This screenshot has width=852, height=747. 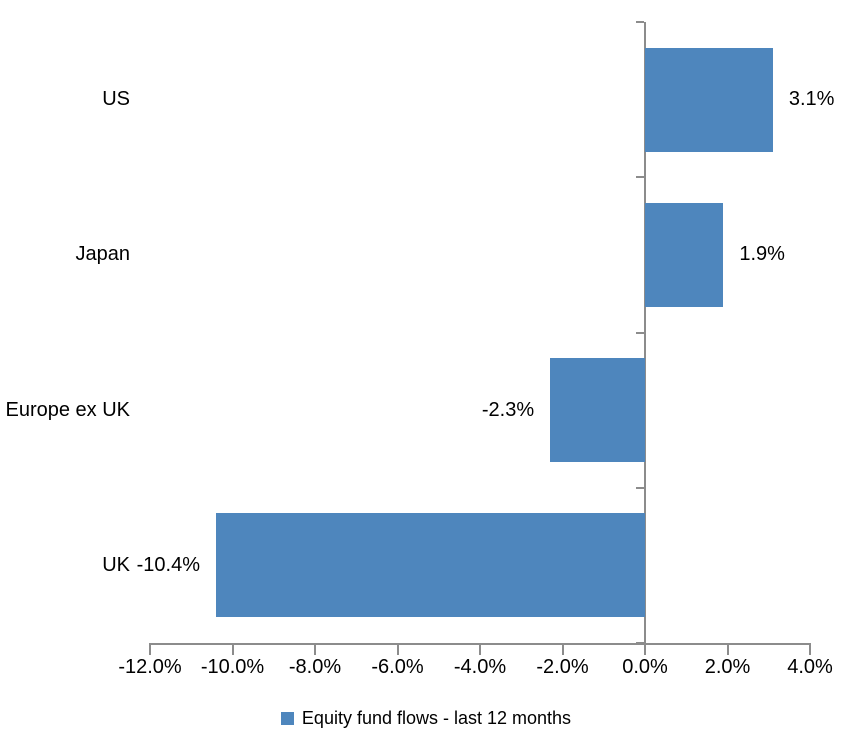 What do you see at coordinates (150, 667) in the screenshot?
I see `x-tick-label: -12.0%` at bounding box center [150, 667].